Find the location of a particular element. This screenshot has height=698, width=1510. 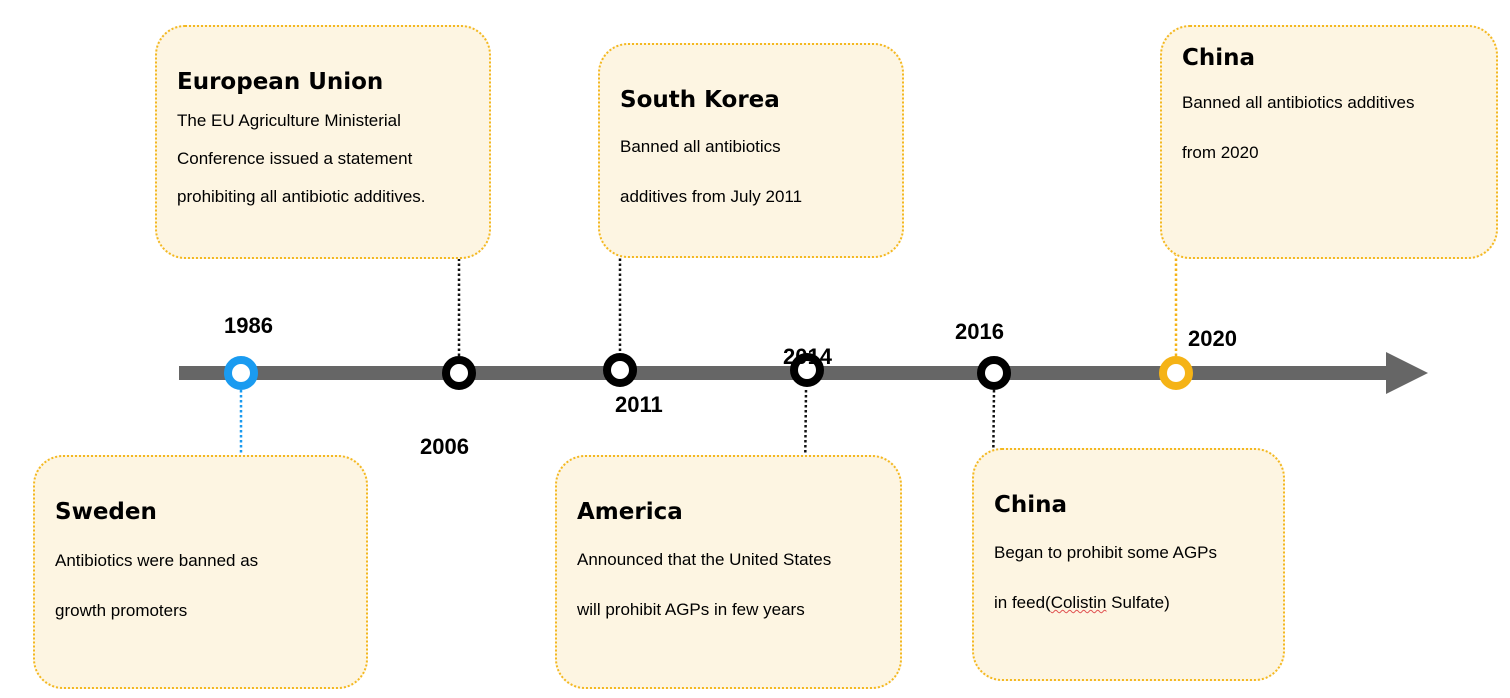

event-text-line: Began to prohibit some AGPs is located at coordinates (1106, 552).